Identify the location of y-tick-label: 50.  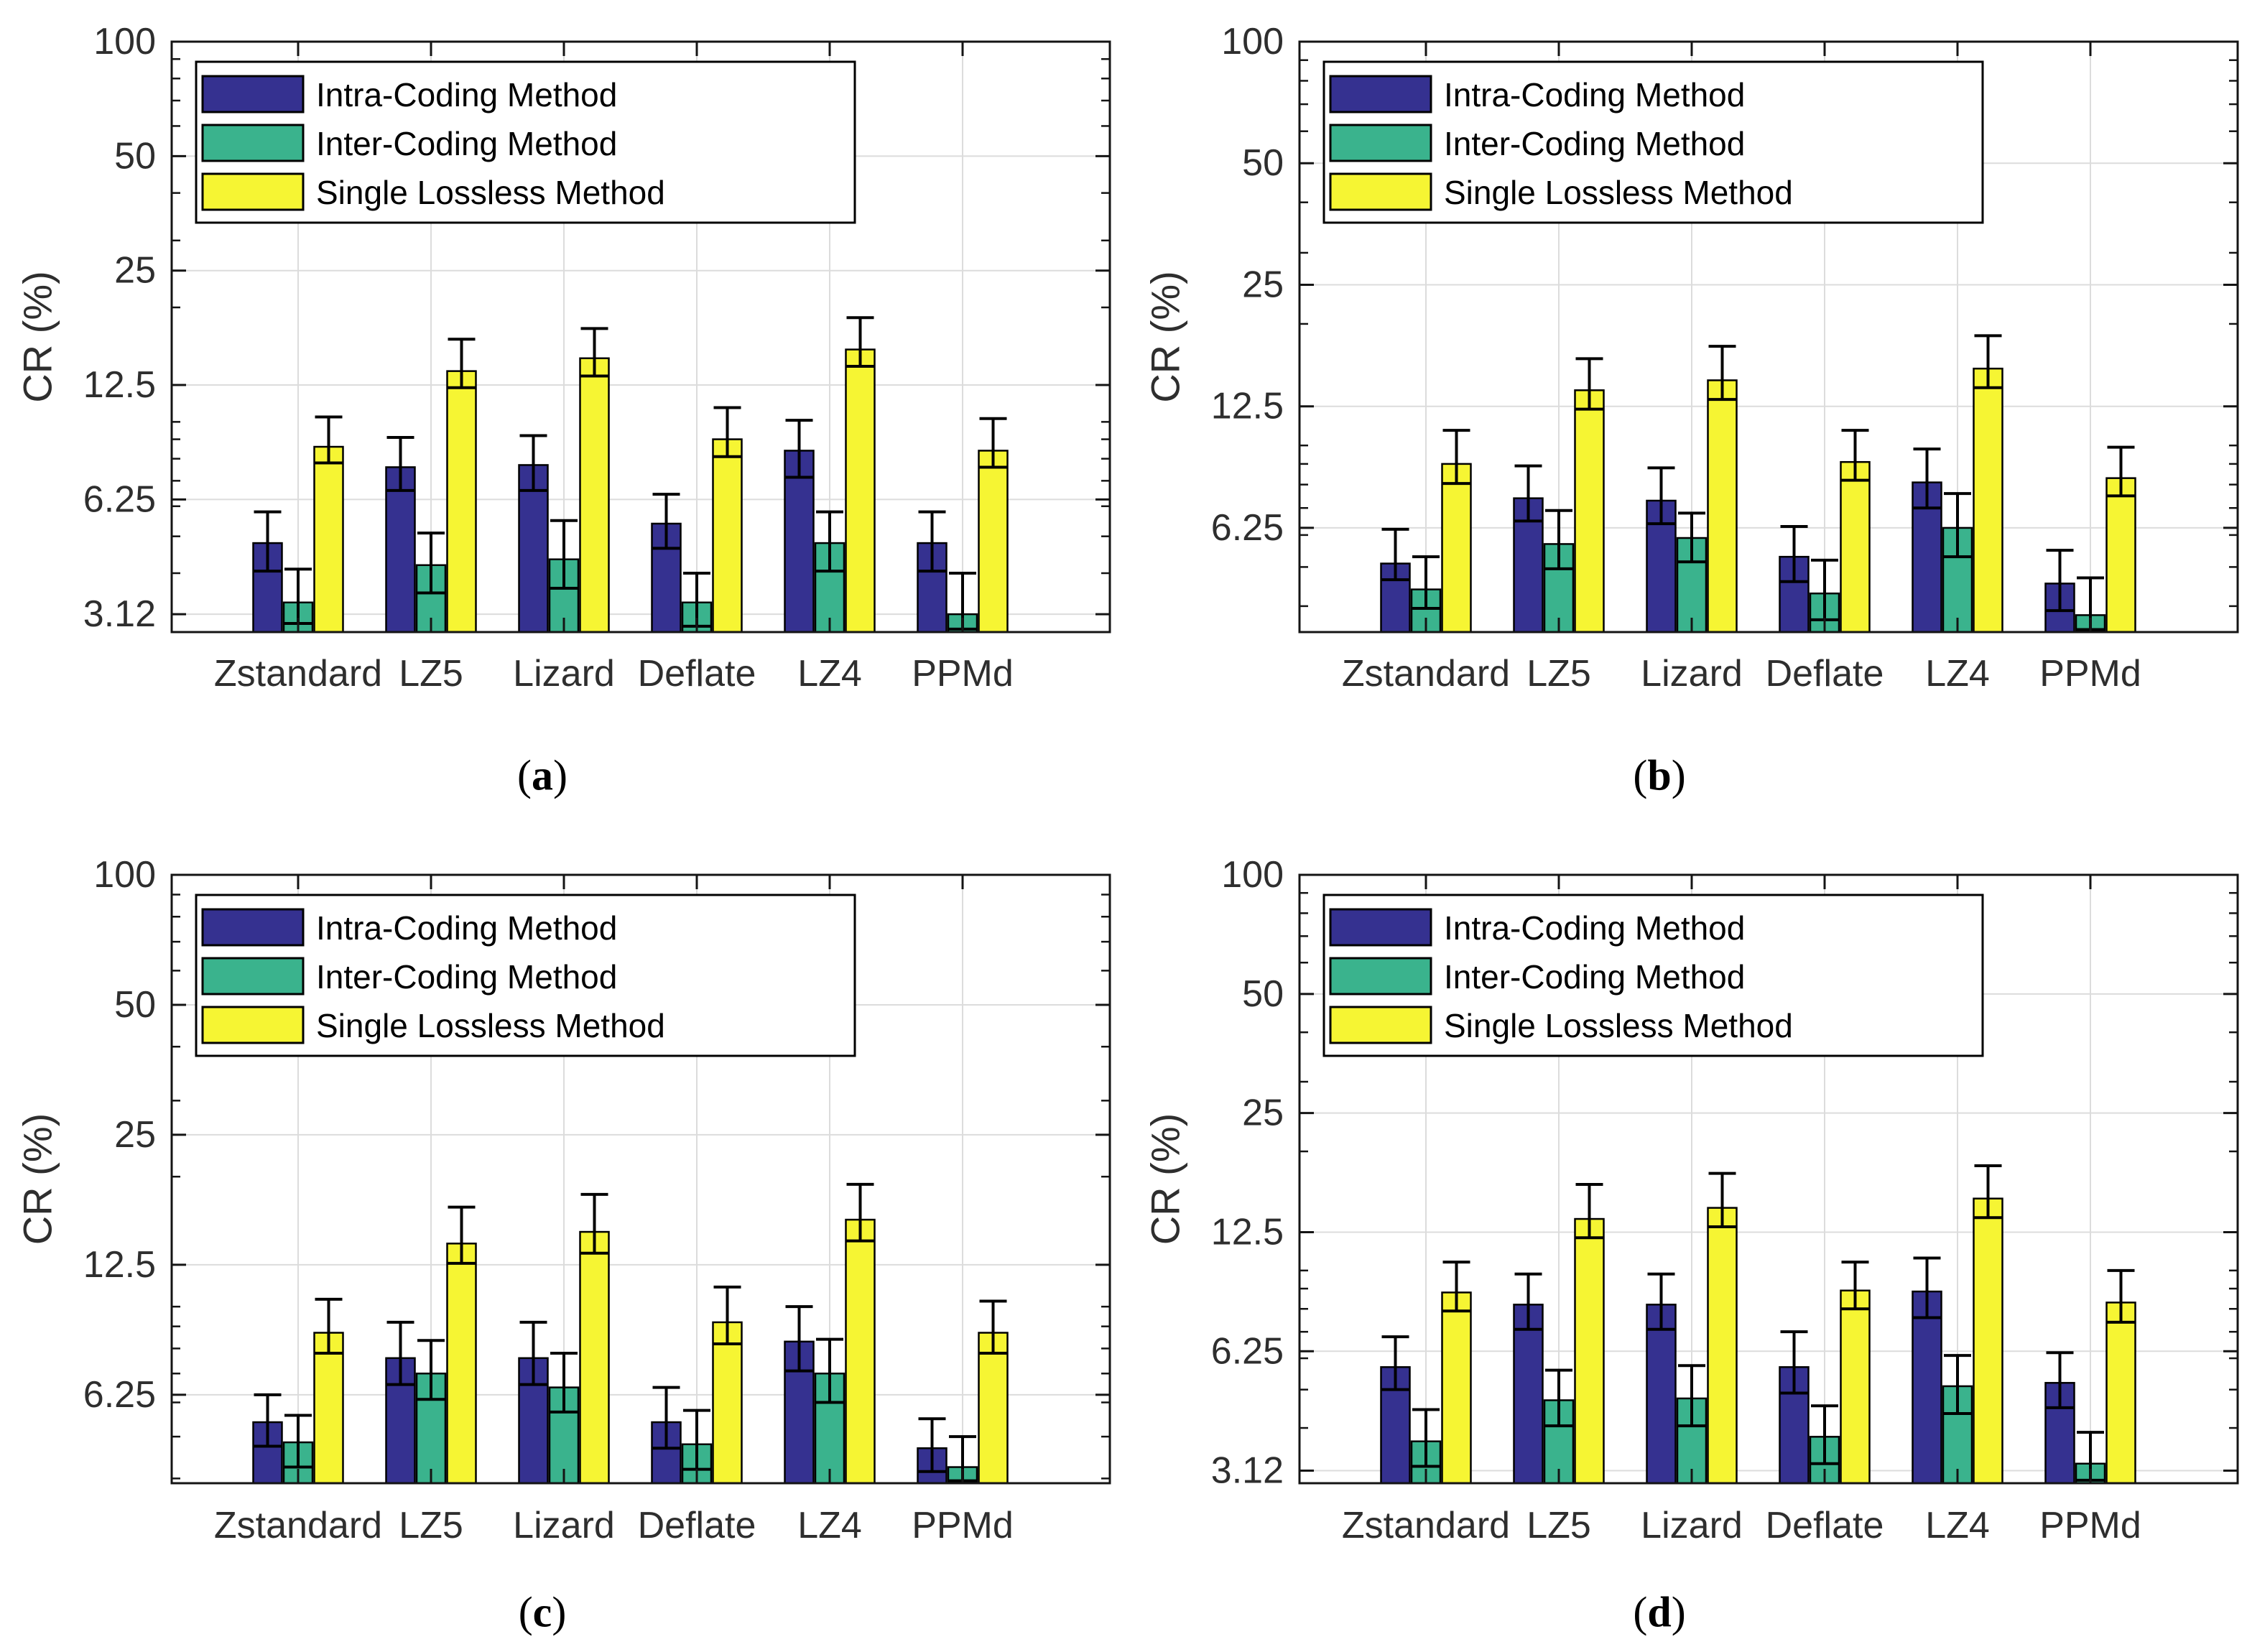
(1263, 994).